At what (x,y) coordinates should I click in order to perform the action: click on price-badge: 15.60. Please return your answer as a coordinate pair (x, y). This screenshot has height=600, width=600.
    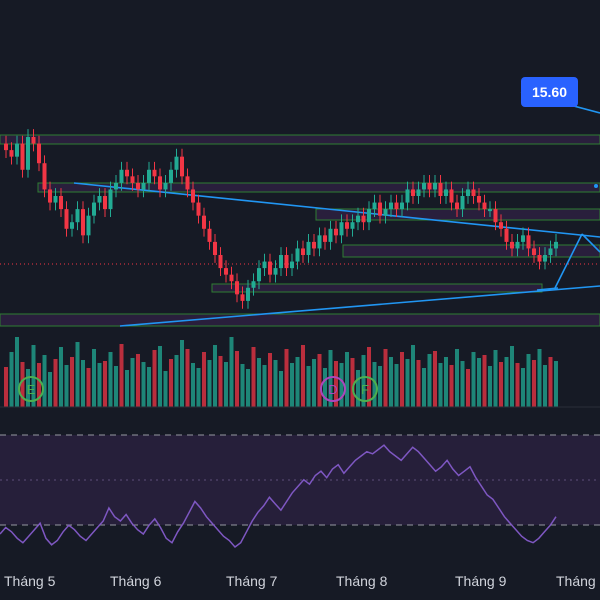
    Looking at the image, I should click on (549, 92).